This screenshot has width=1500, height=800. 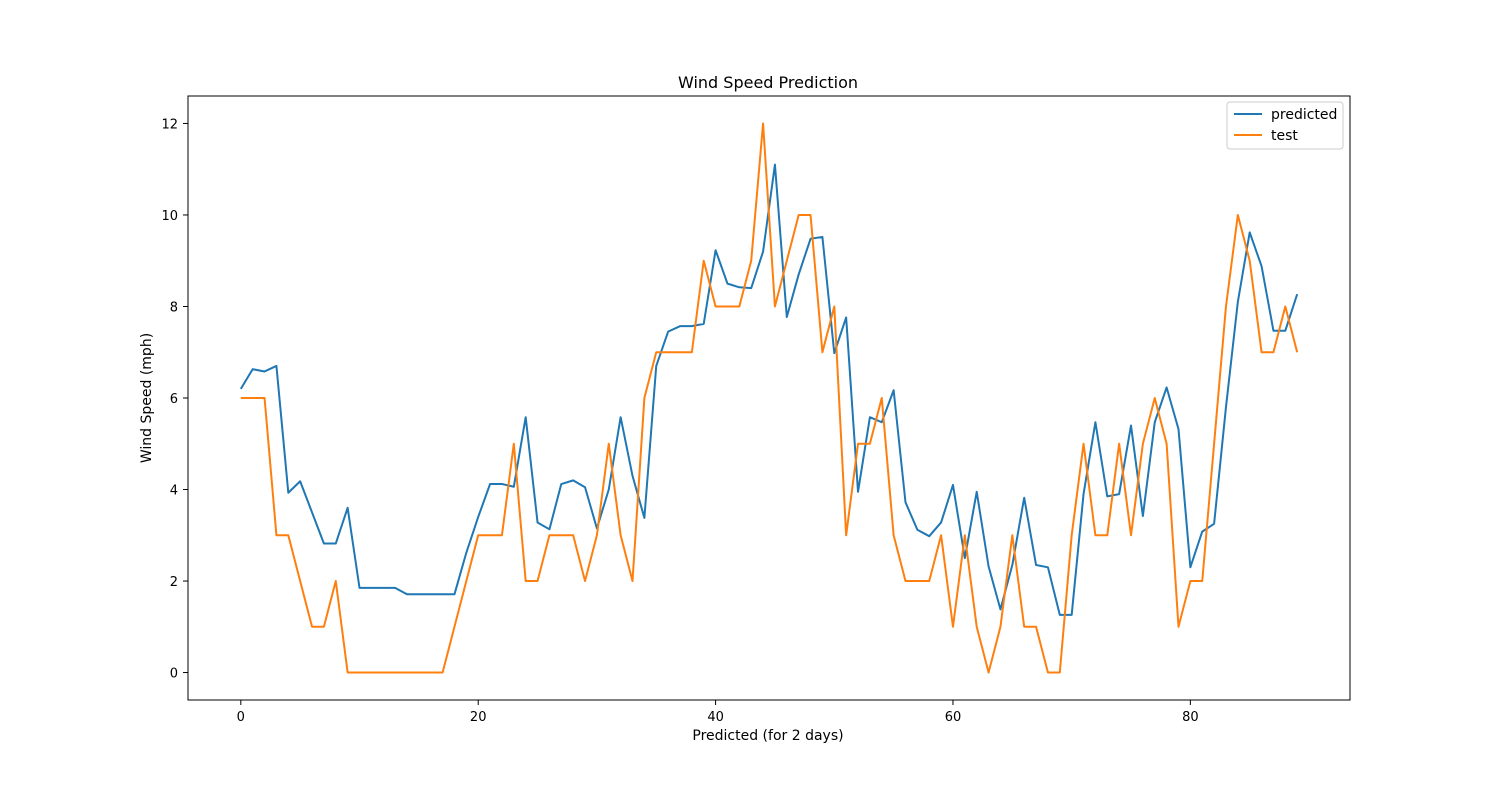 What do you see at coordinates (169, 216) in the screenshot?
I see `y-tick-label: 10` at bounding box center [169, 216].